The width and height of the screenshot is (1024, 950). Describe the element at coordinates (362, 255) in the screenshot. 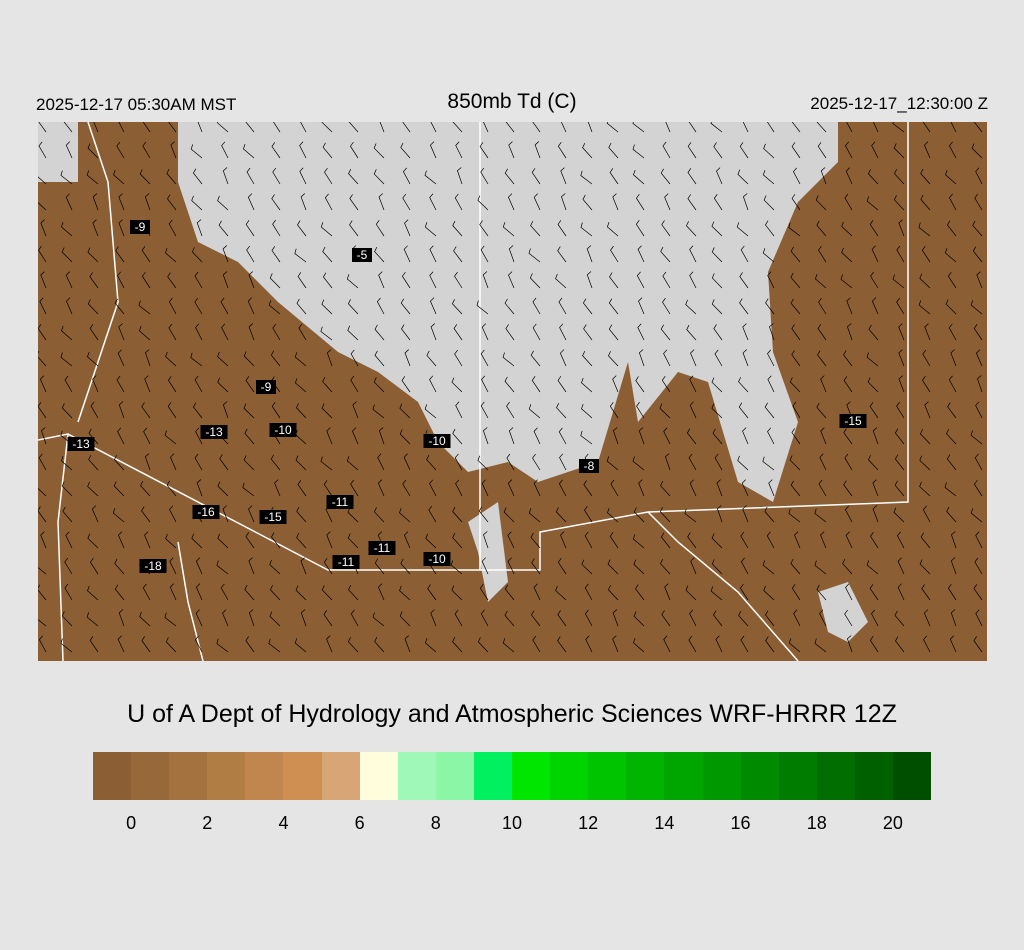

I see `station-label: -5` at that location.